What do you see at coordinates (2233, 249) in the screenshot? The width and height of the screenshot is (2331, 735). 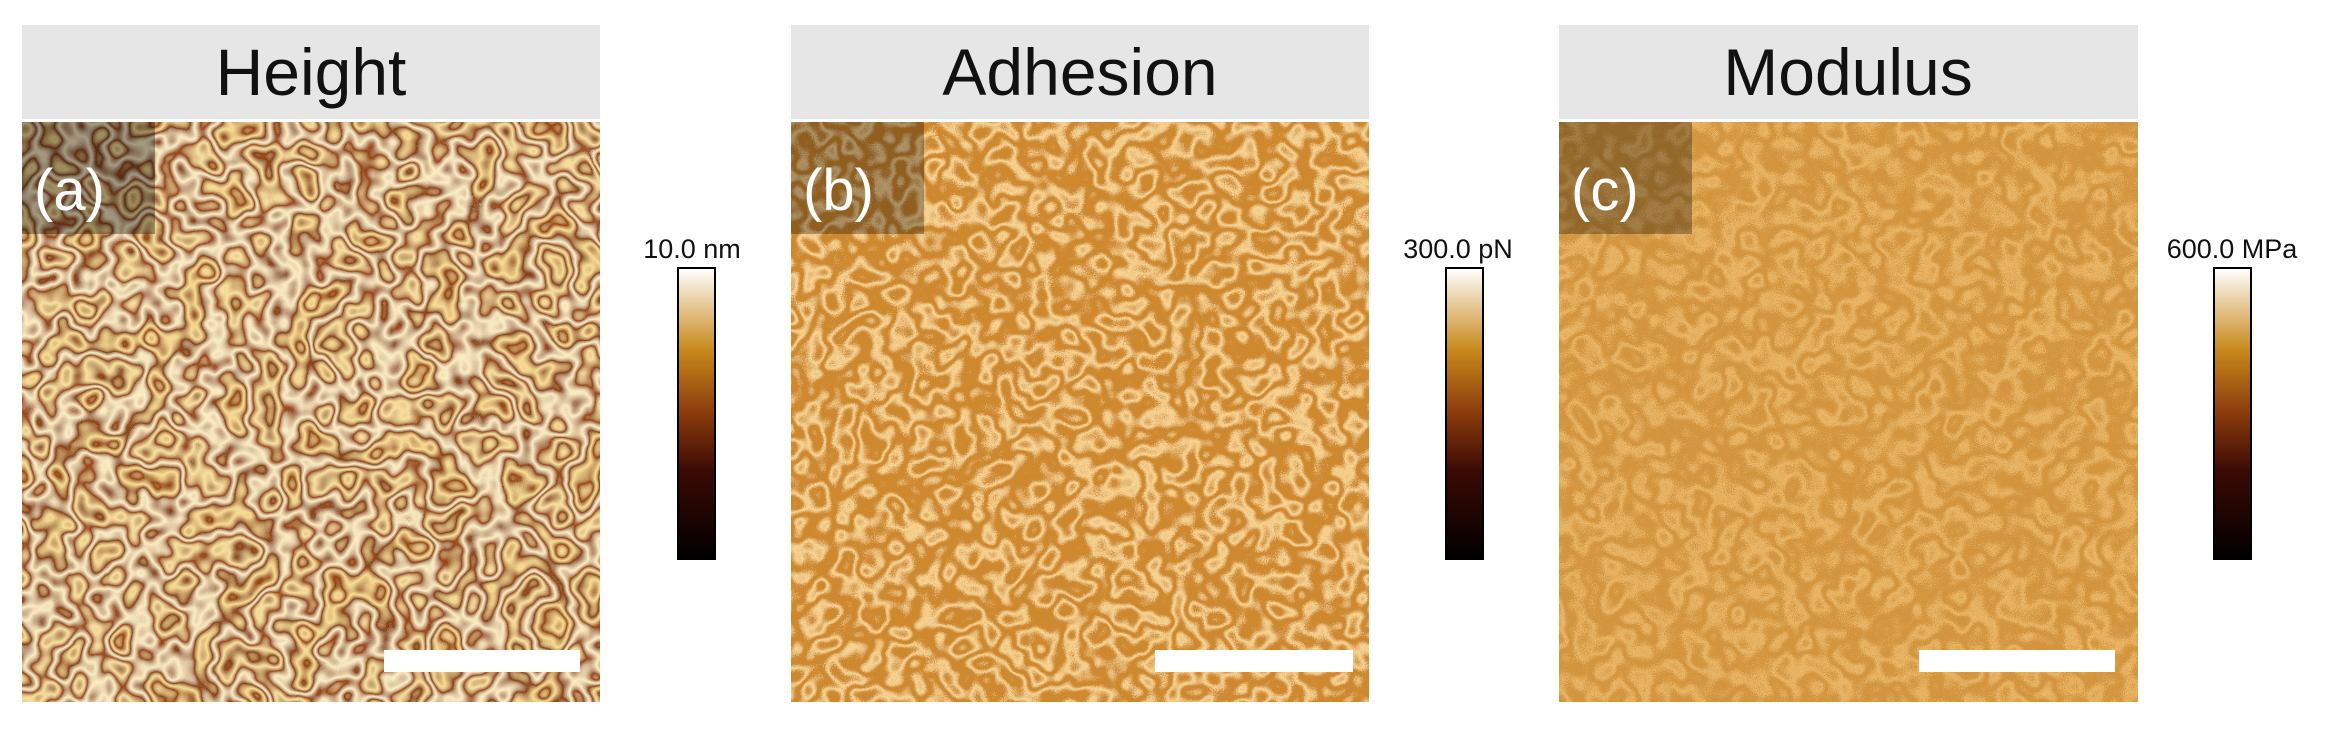 I see `colorbar-label: 600.0 MPa` at bounding box center [2233, 249].